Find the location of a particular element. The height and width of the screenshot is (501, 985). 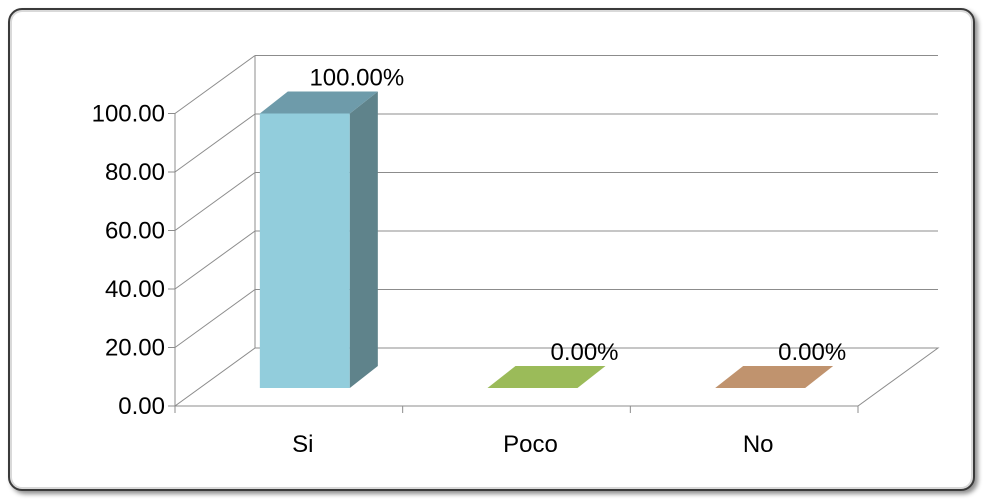

y-tick-label: 60.00 is located at coordinates (135, 231).